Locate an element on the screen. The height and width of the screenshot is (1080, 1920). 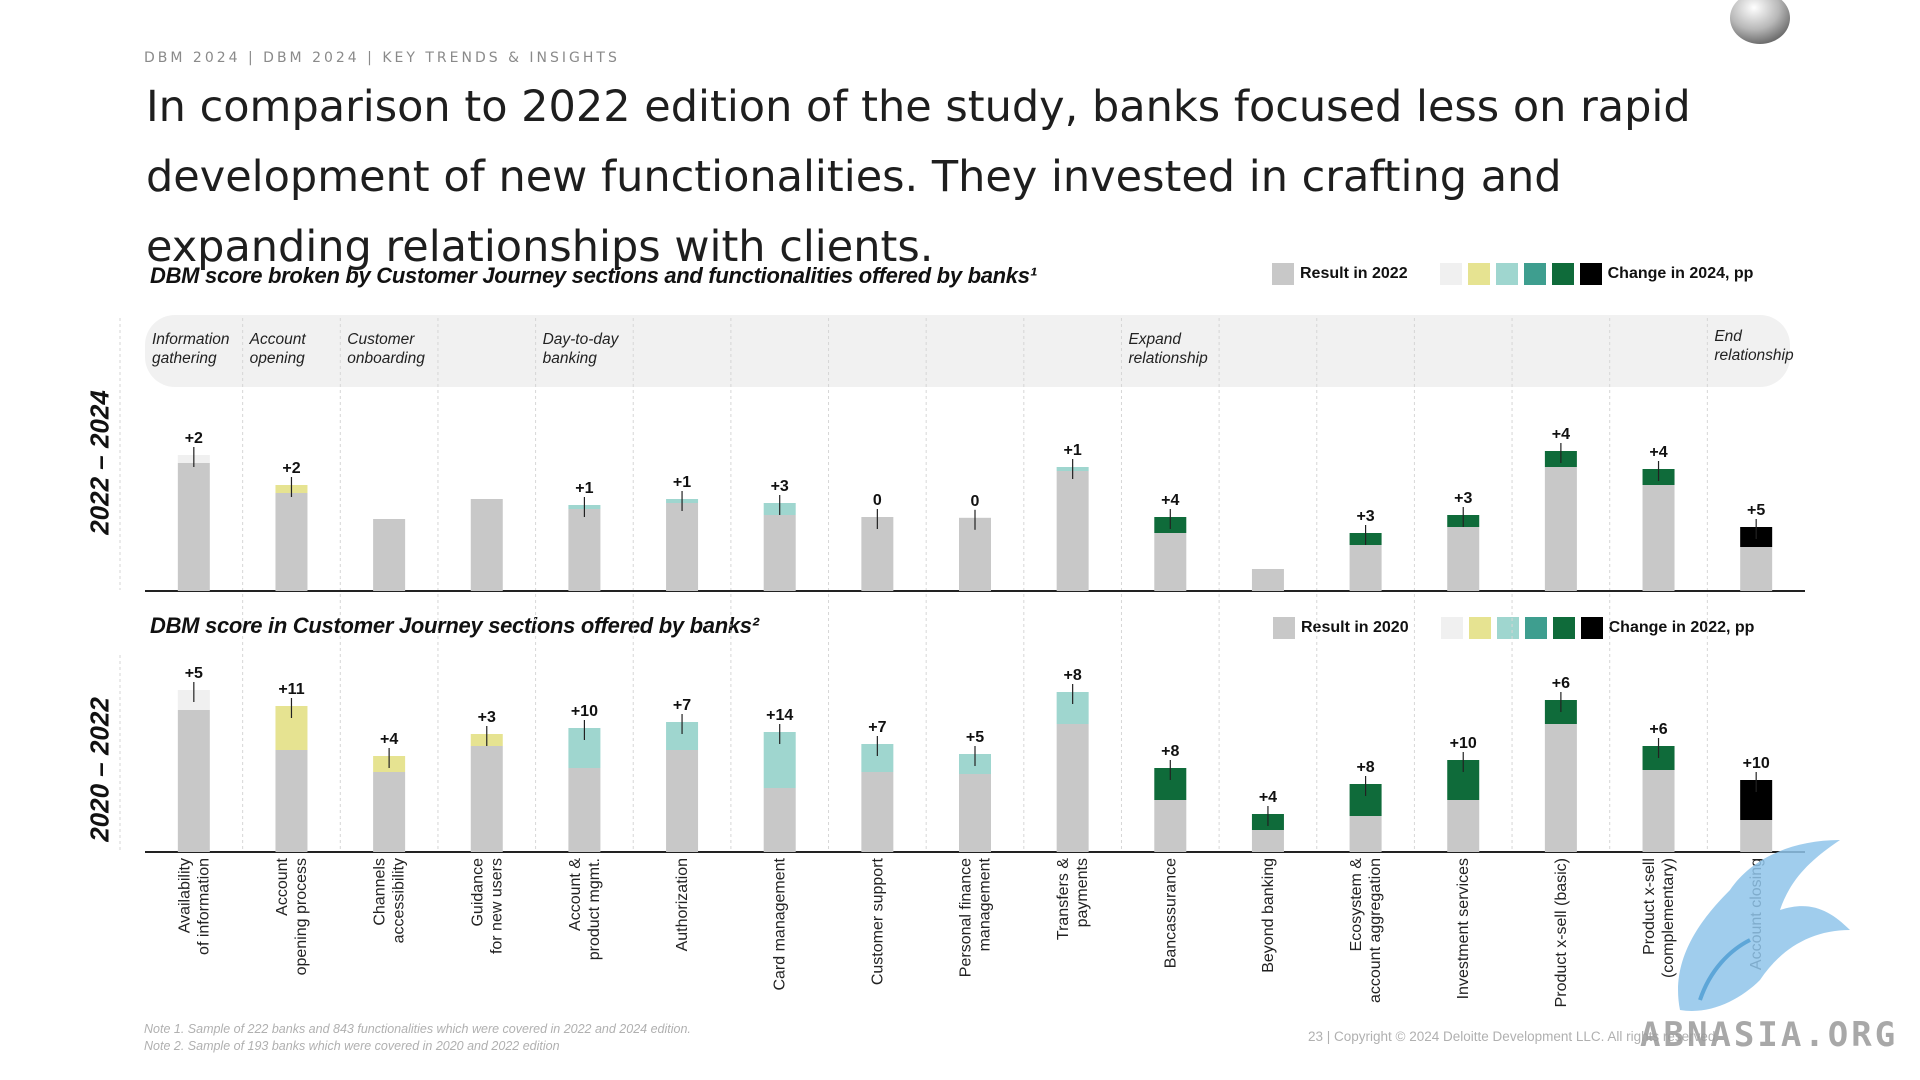
category-label: Card management is located at coordinates (780, 923).